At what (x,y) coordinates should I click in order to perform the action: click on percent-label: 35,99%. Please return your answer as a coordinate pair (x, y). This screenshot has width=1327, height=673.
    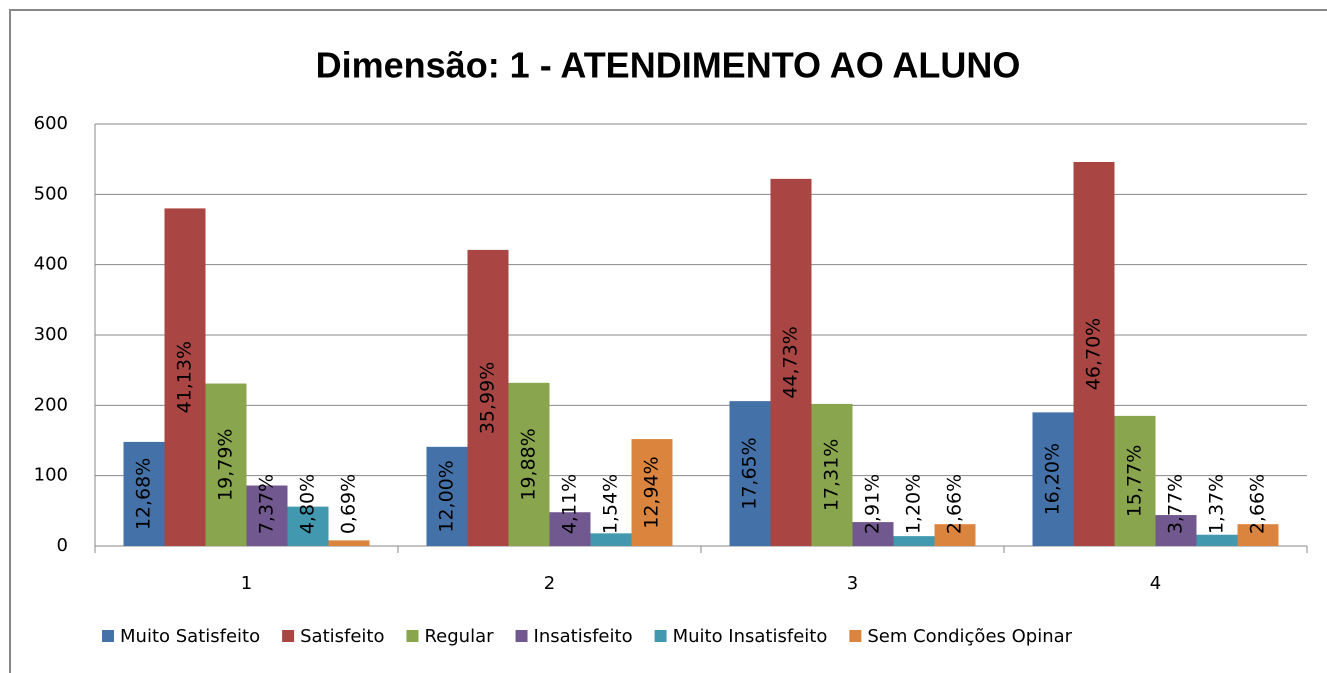
    Looking at the image, I should click on (488, 398).